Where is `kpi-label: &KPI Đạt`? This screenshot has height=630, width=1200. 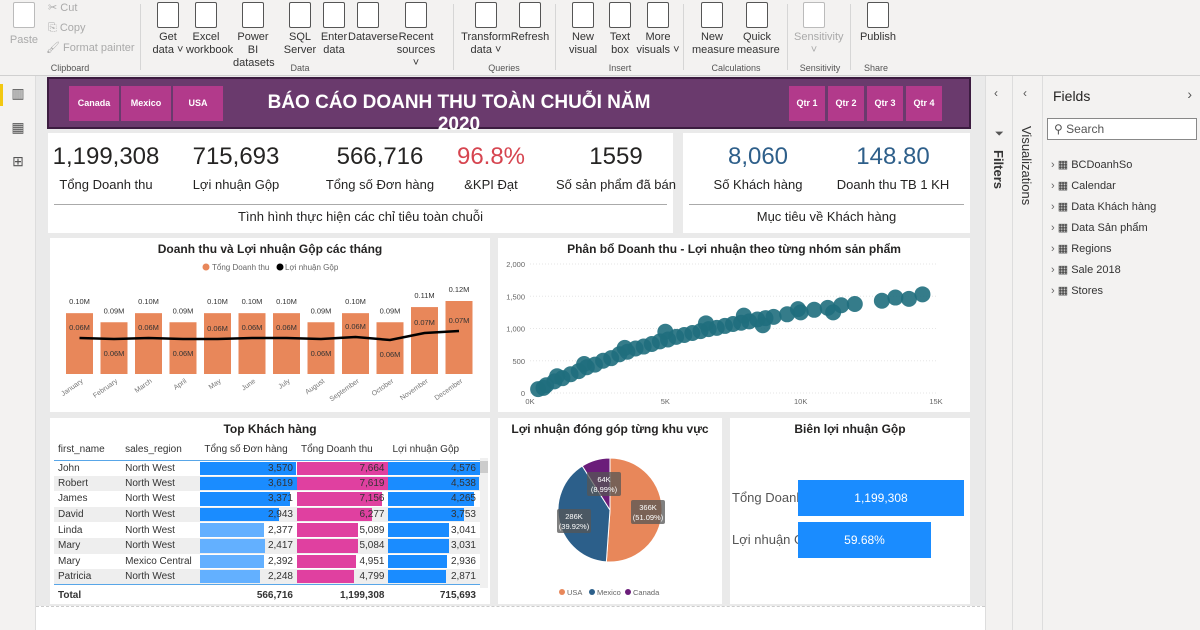 kpi-label: &KPI Đạt is located at coordinates (491, 184).